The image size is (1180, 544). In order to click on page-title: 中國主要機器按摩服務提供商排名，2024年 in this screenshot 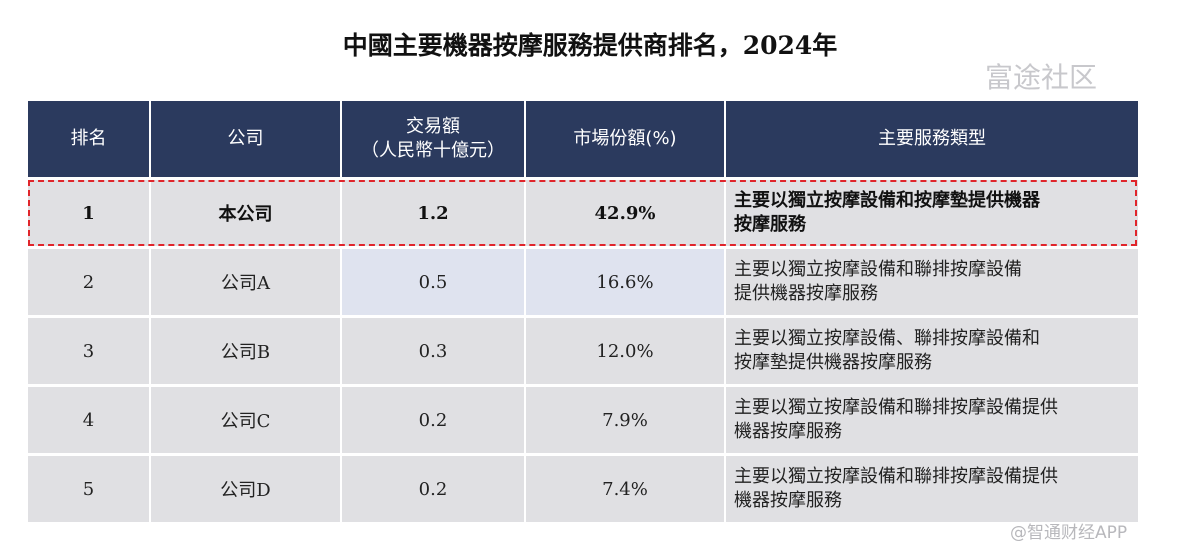, I will do `click(590, 45)`.